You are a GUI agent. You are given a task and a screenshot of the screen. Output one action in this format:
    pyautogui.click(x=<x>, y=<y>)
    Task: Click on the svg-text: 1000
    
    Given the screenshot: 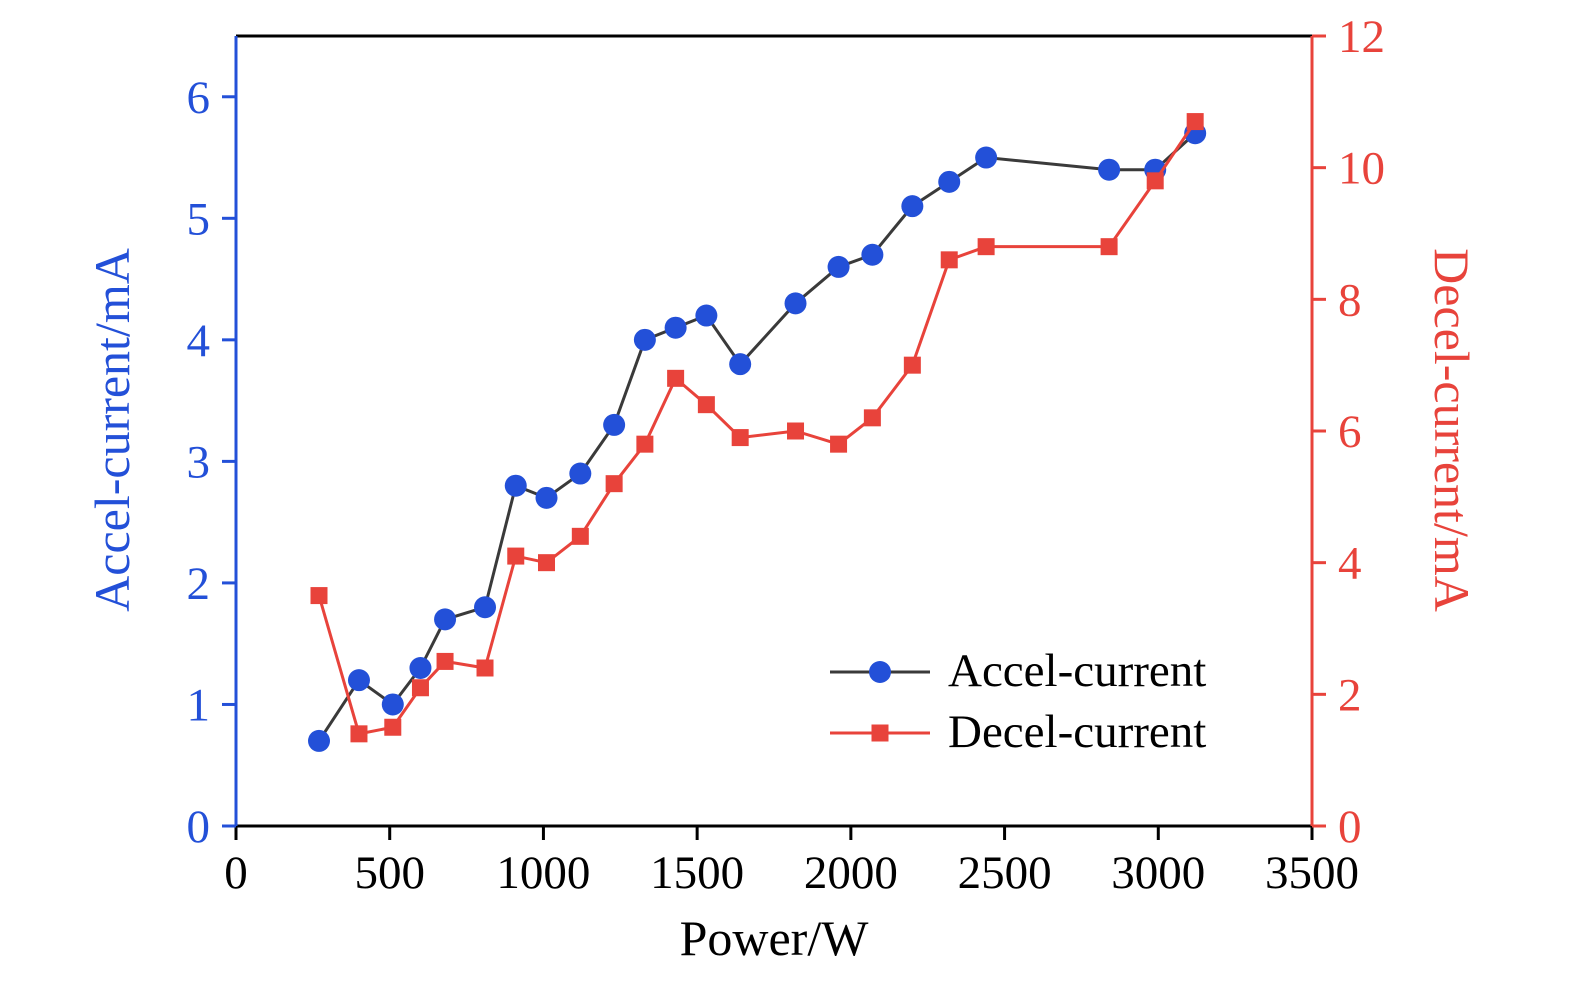 What is the action you would take?
    pyautogui.click(x=543, y=873)
    